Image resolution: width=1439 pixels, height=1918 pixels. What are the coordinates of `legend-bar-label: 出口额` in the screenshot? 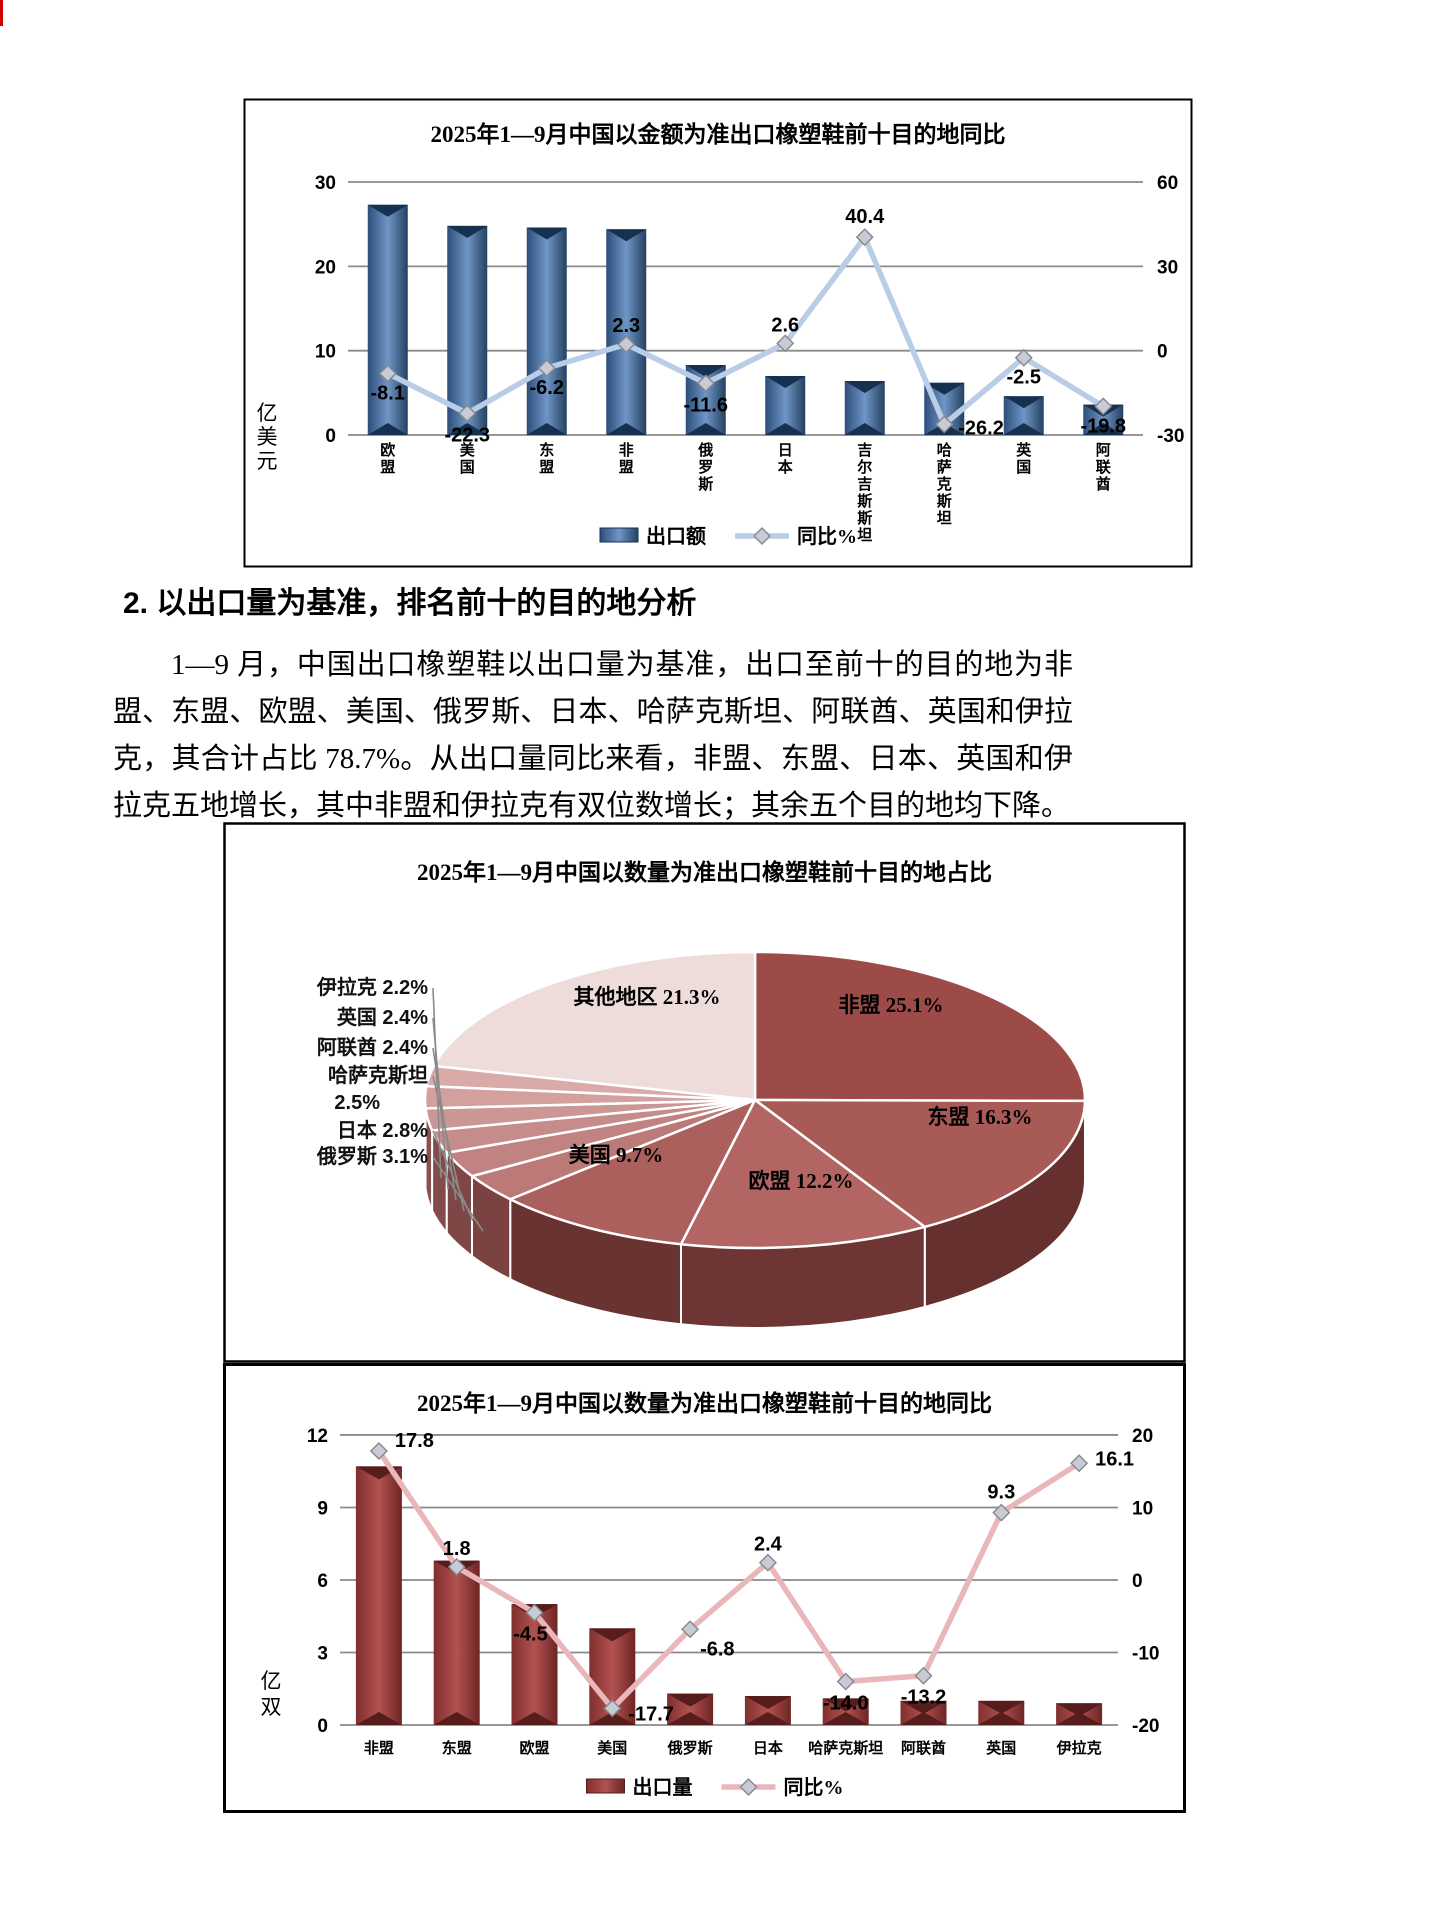 It's located at (676, 536).